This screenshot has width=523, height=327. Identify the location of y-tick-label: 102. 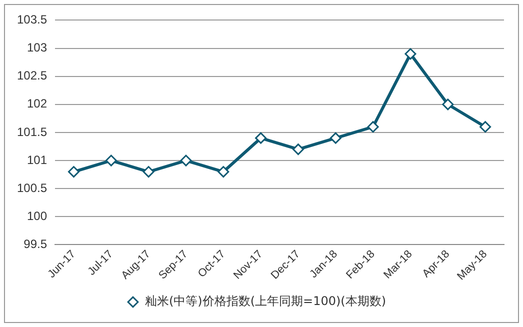
(37, 103).